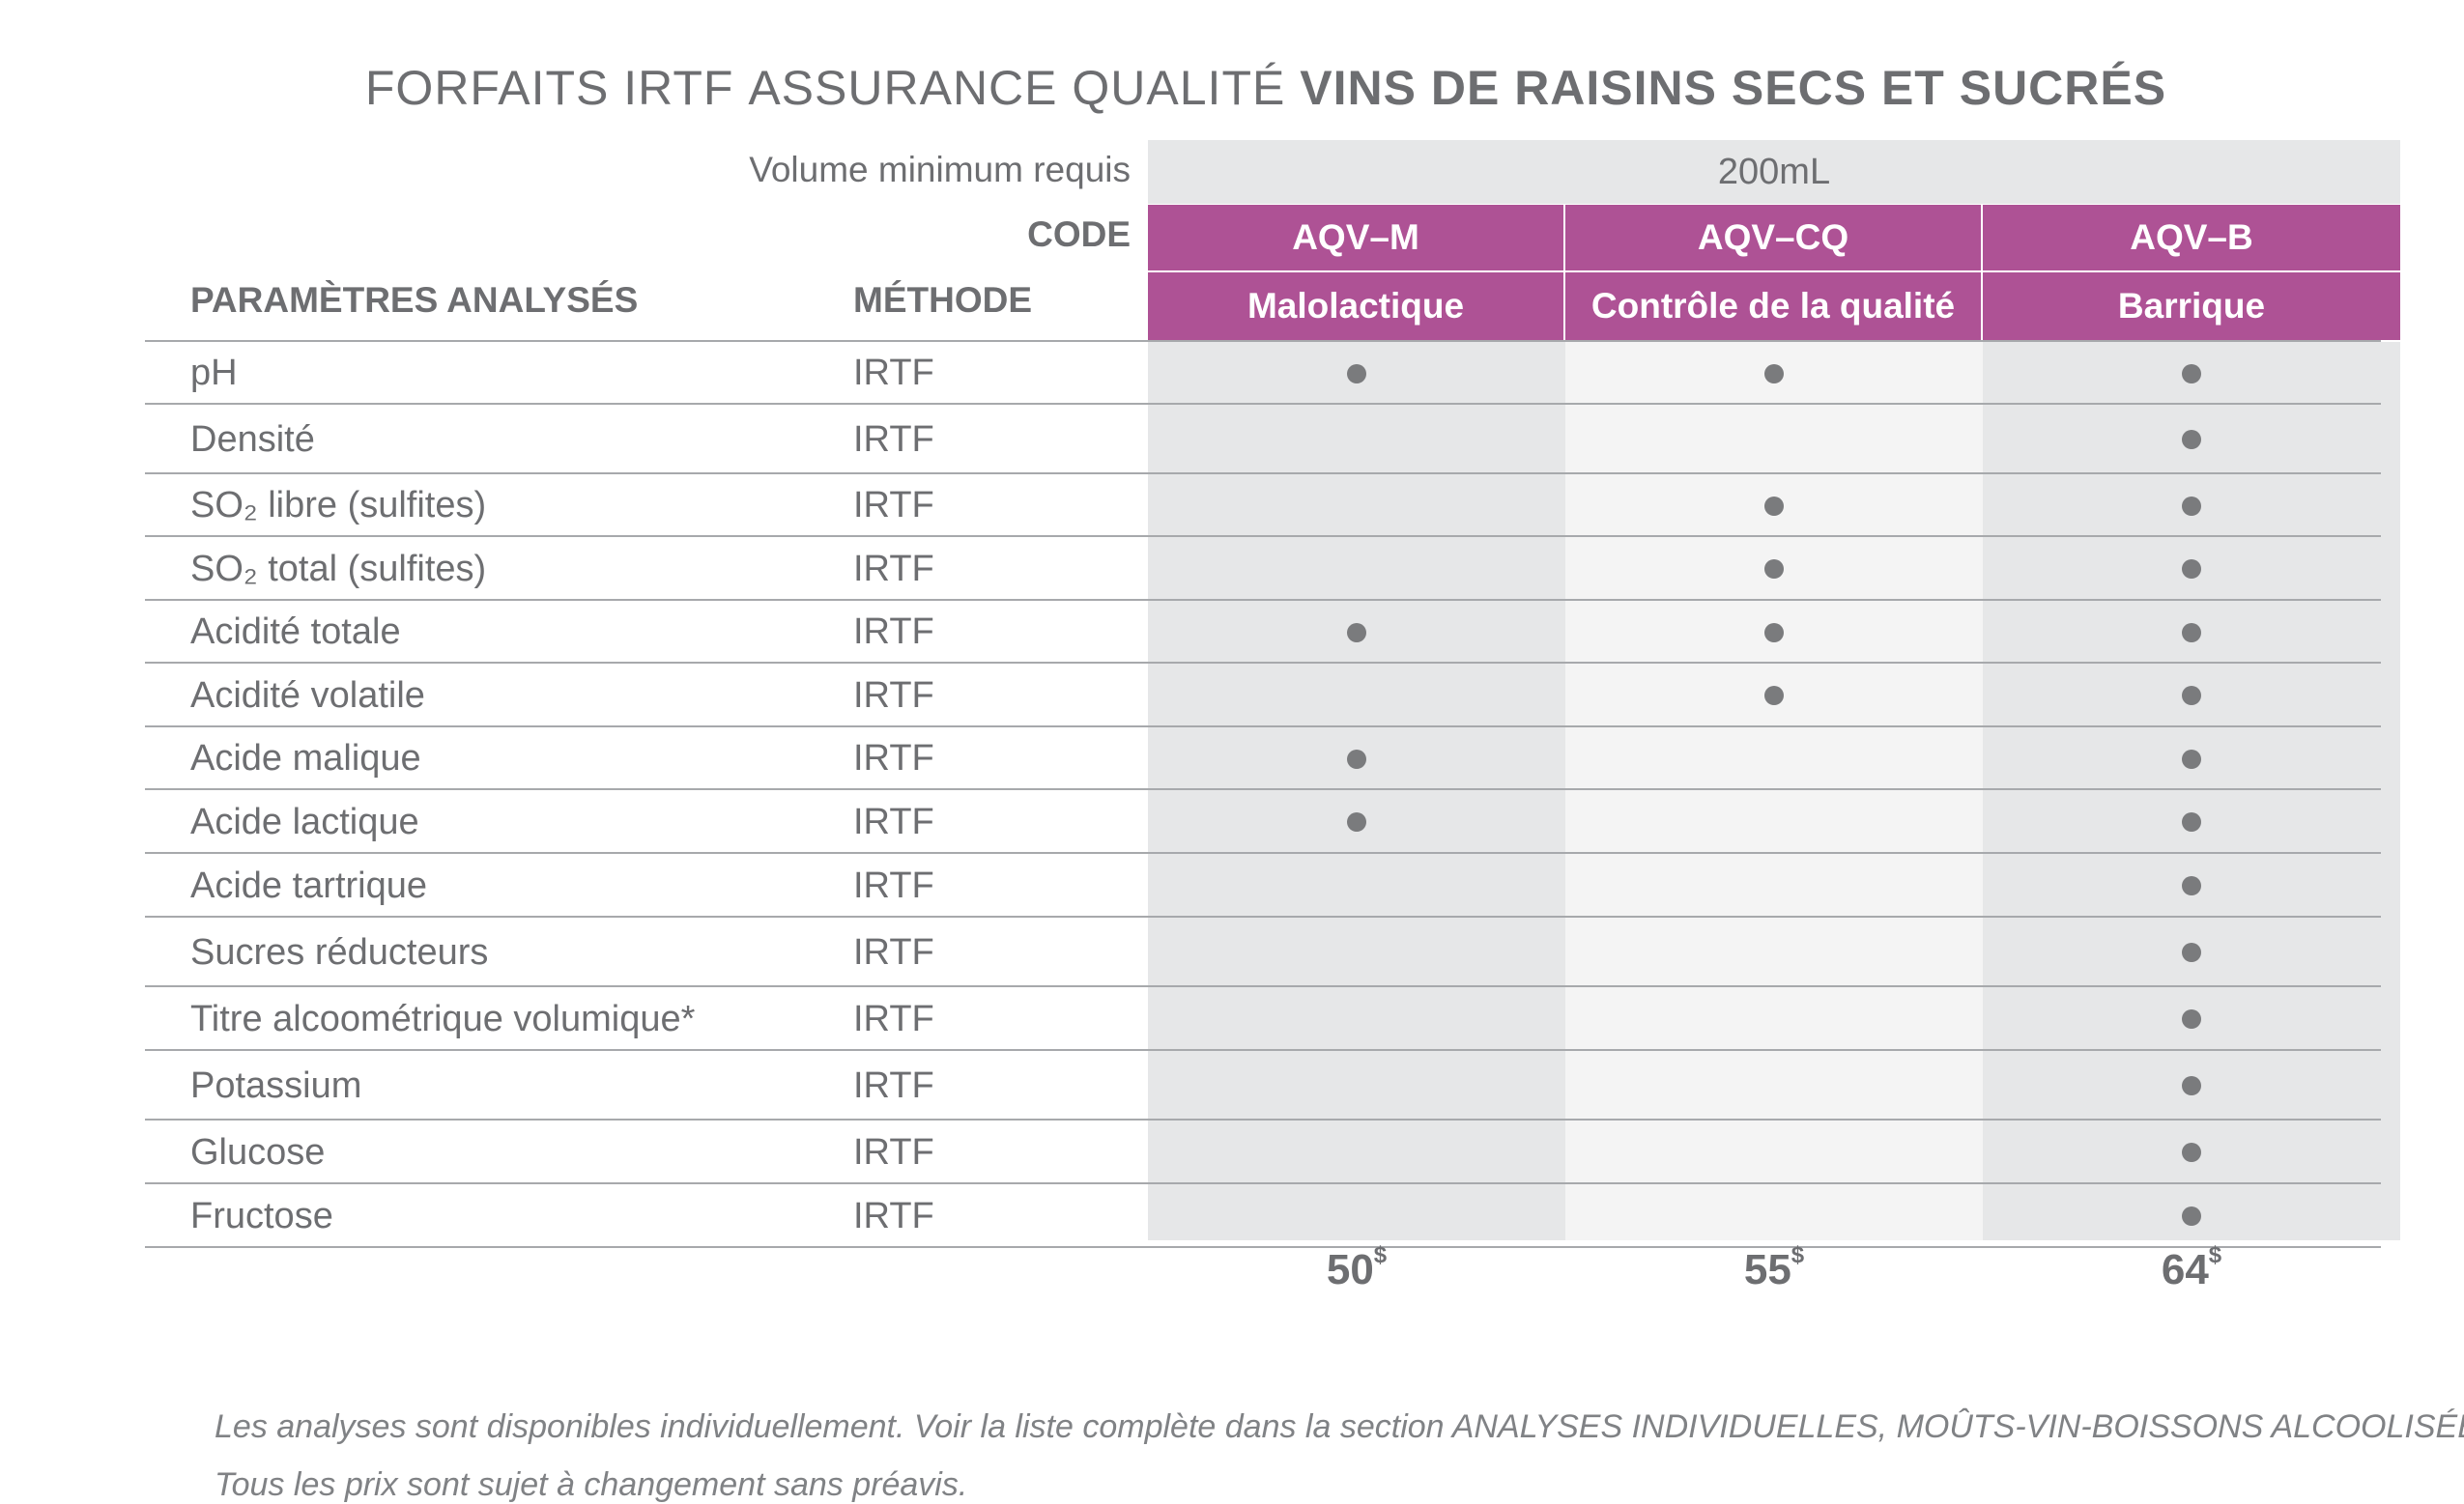 This screenshot has width=2464, height=1504. I want to click on parameter-name: pH, so click(214, 373).